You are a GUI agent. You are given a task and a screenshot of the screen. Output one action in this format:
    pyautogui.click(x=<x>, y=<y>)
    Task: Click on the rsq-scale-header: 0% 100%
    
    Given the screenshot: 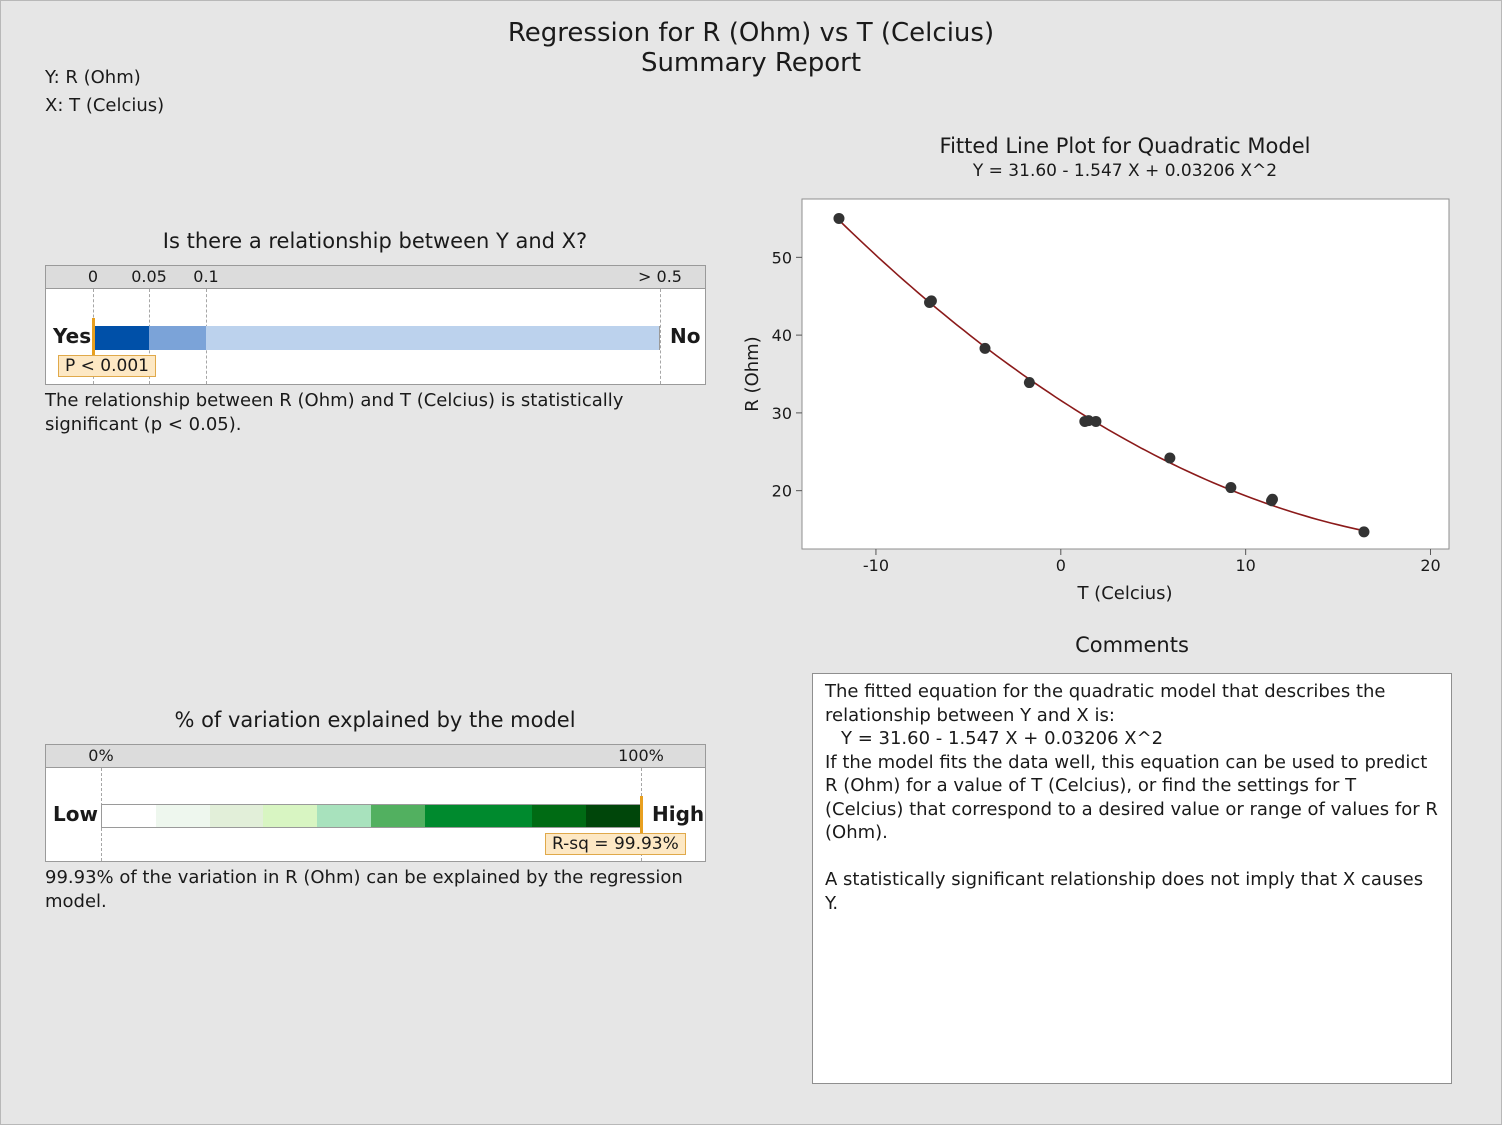 What is the action you would take?
    pyautogui.click(x=375, y=756)
    